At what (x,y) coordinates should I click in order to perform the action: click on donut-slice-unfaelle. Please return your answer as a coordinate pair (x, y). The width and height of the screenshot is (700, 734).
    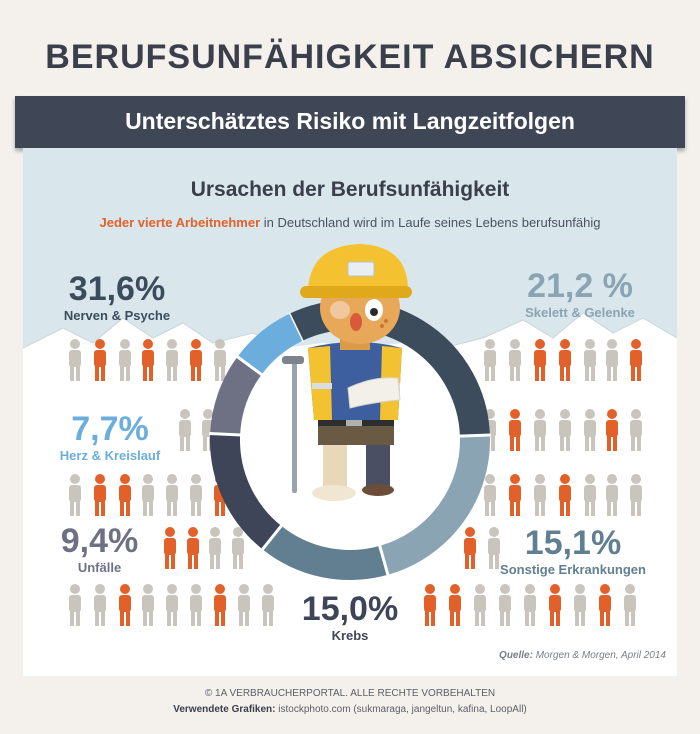
    Looking at the image, I should click on (236, 396).